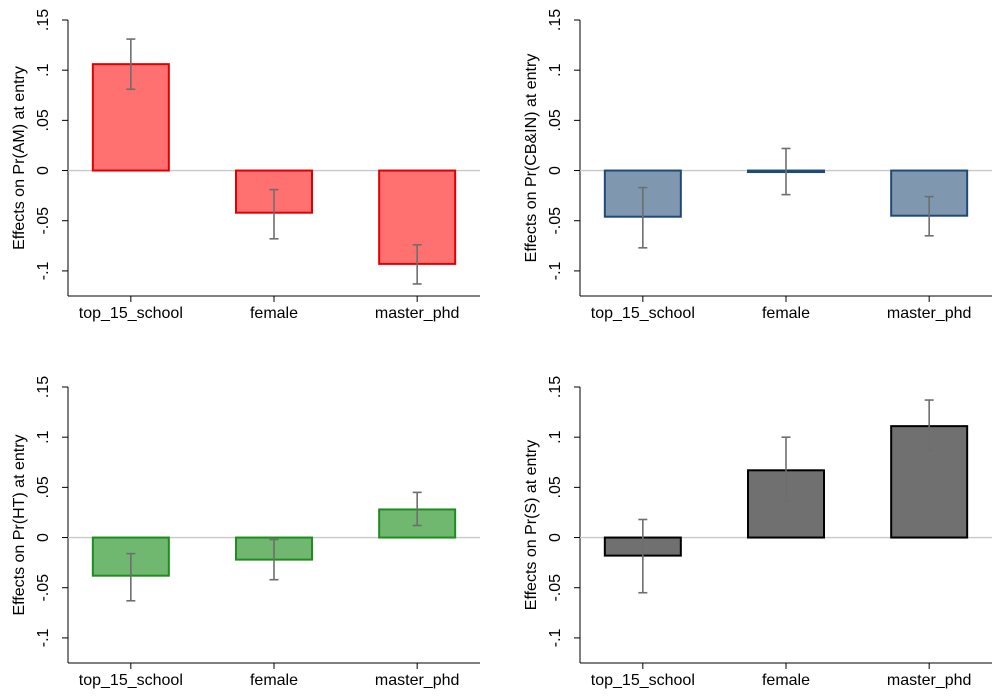  I want to click on y-axis-label: Effects on Pr(S) at entry, so click(531, 525).